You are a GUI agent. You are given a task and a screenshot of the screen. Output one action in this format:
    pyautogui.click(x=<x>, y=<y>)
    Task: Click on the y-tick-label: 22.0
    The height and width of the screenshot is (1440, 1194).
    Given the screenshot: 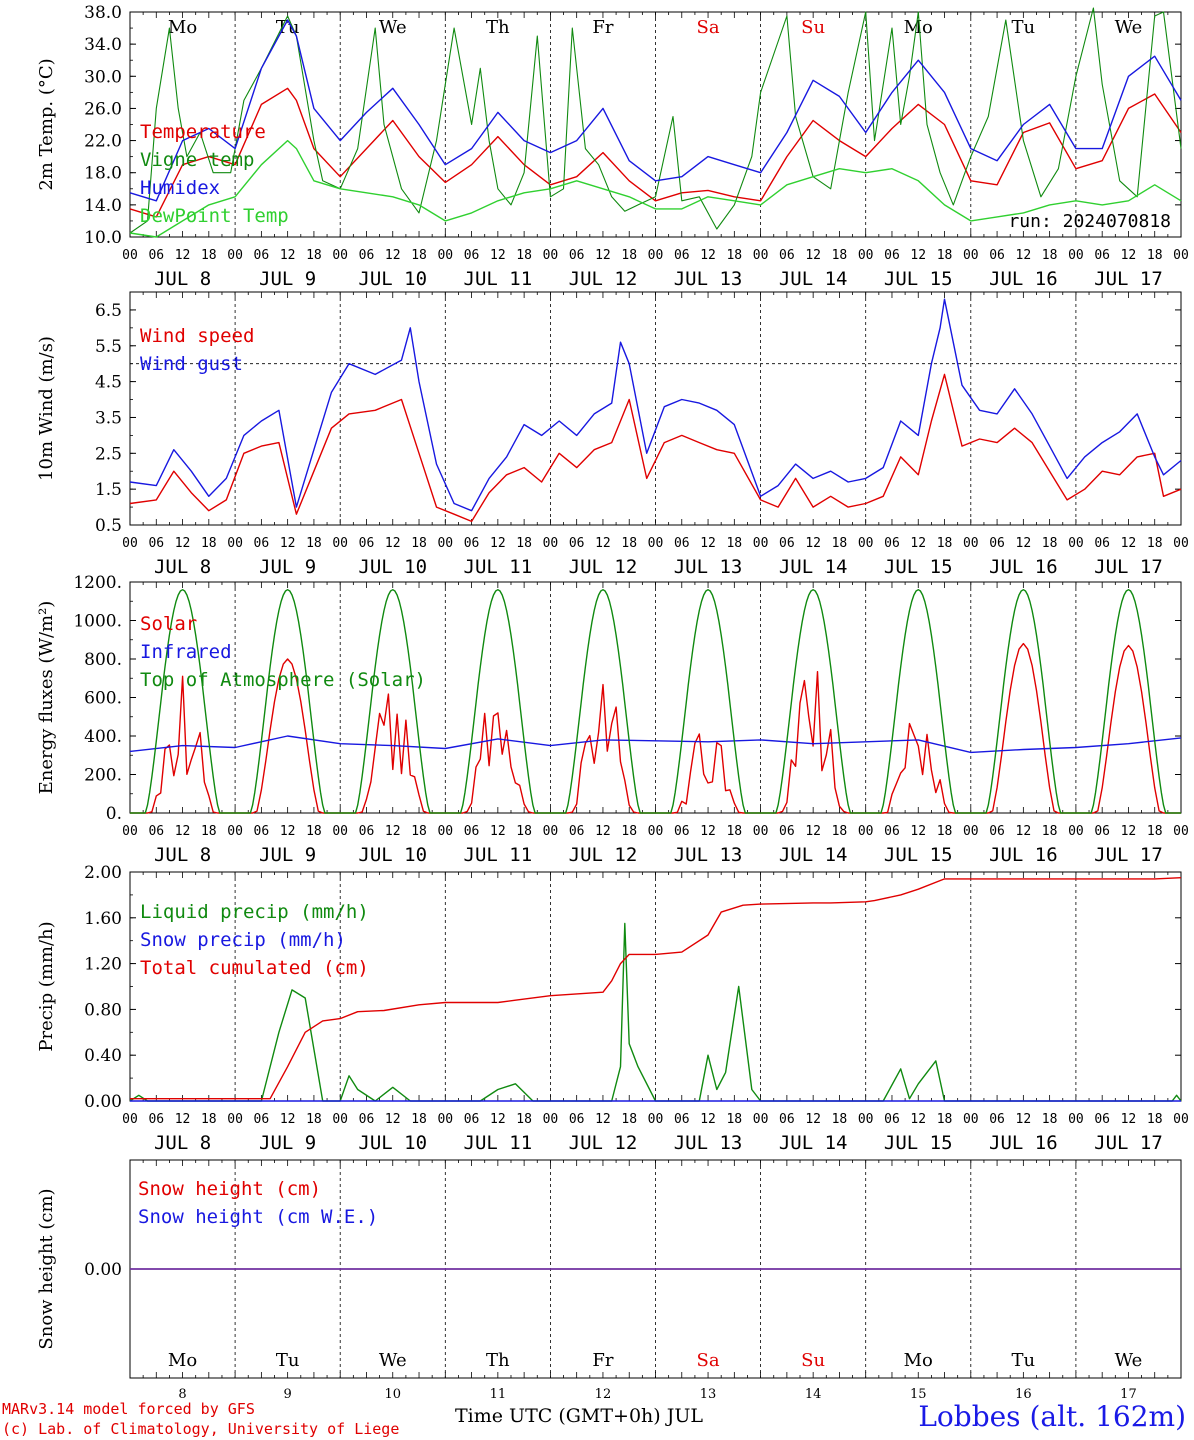 What is the action you would take?
    pyautogui.click(x=103, y=142)
    